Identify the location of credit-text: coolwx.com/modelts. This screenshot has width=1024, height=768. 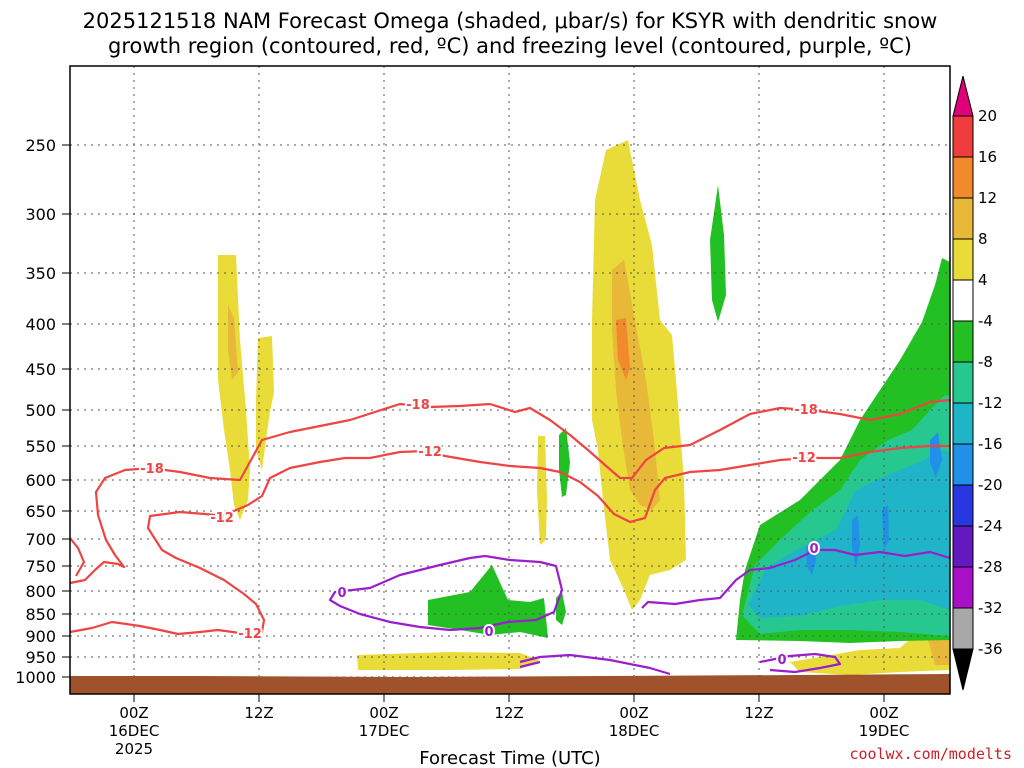
(930, 754).